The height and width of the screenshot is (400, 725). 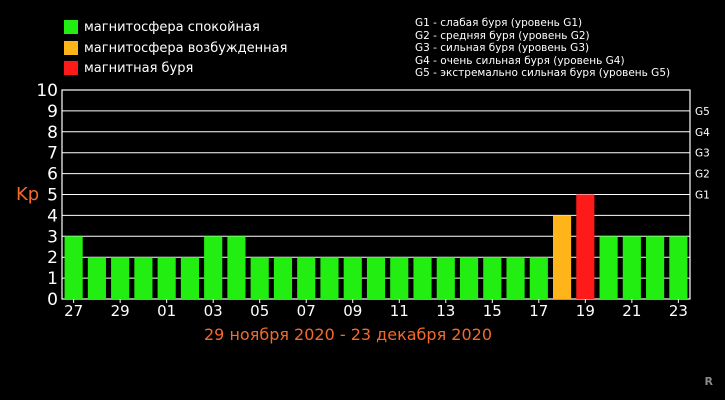 What do you see at coordinates (52, 175) in the screenshot?
I see `y-tick-label: 6` at bounding box center [52, 175].